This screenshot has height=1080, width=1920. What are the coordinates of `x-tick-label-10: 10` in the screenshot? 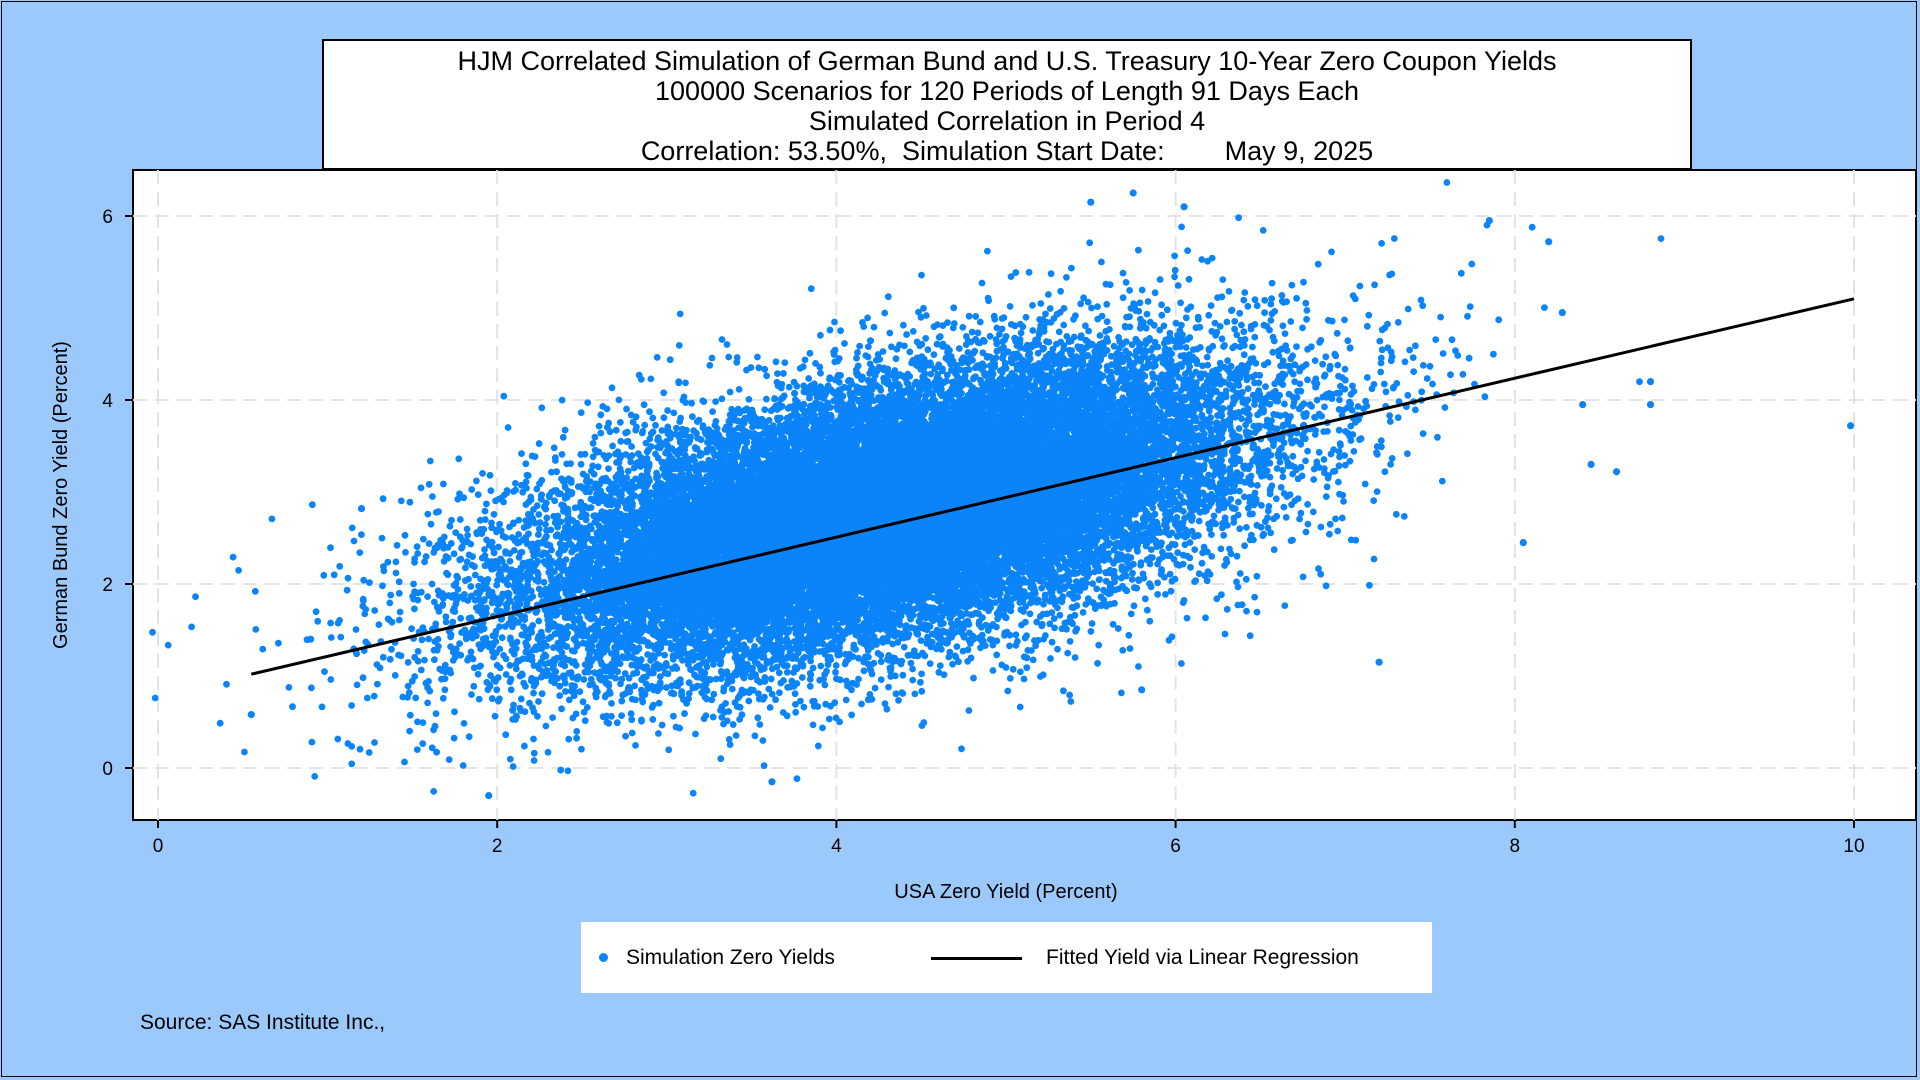 It's located at (1853, 846).